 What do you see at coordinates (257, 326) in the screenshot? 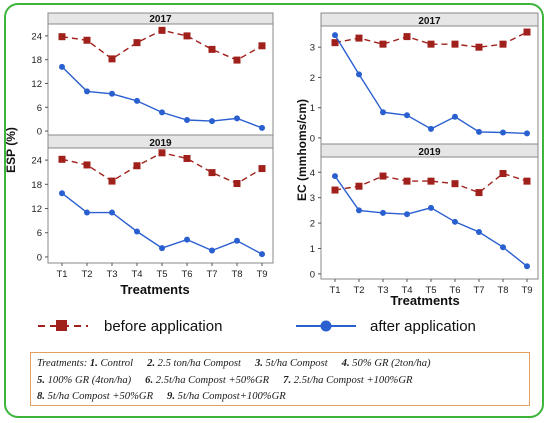
I see `legend: before application after application` at bounding box center [257, 326].